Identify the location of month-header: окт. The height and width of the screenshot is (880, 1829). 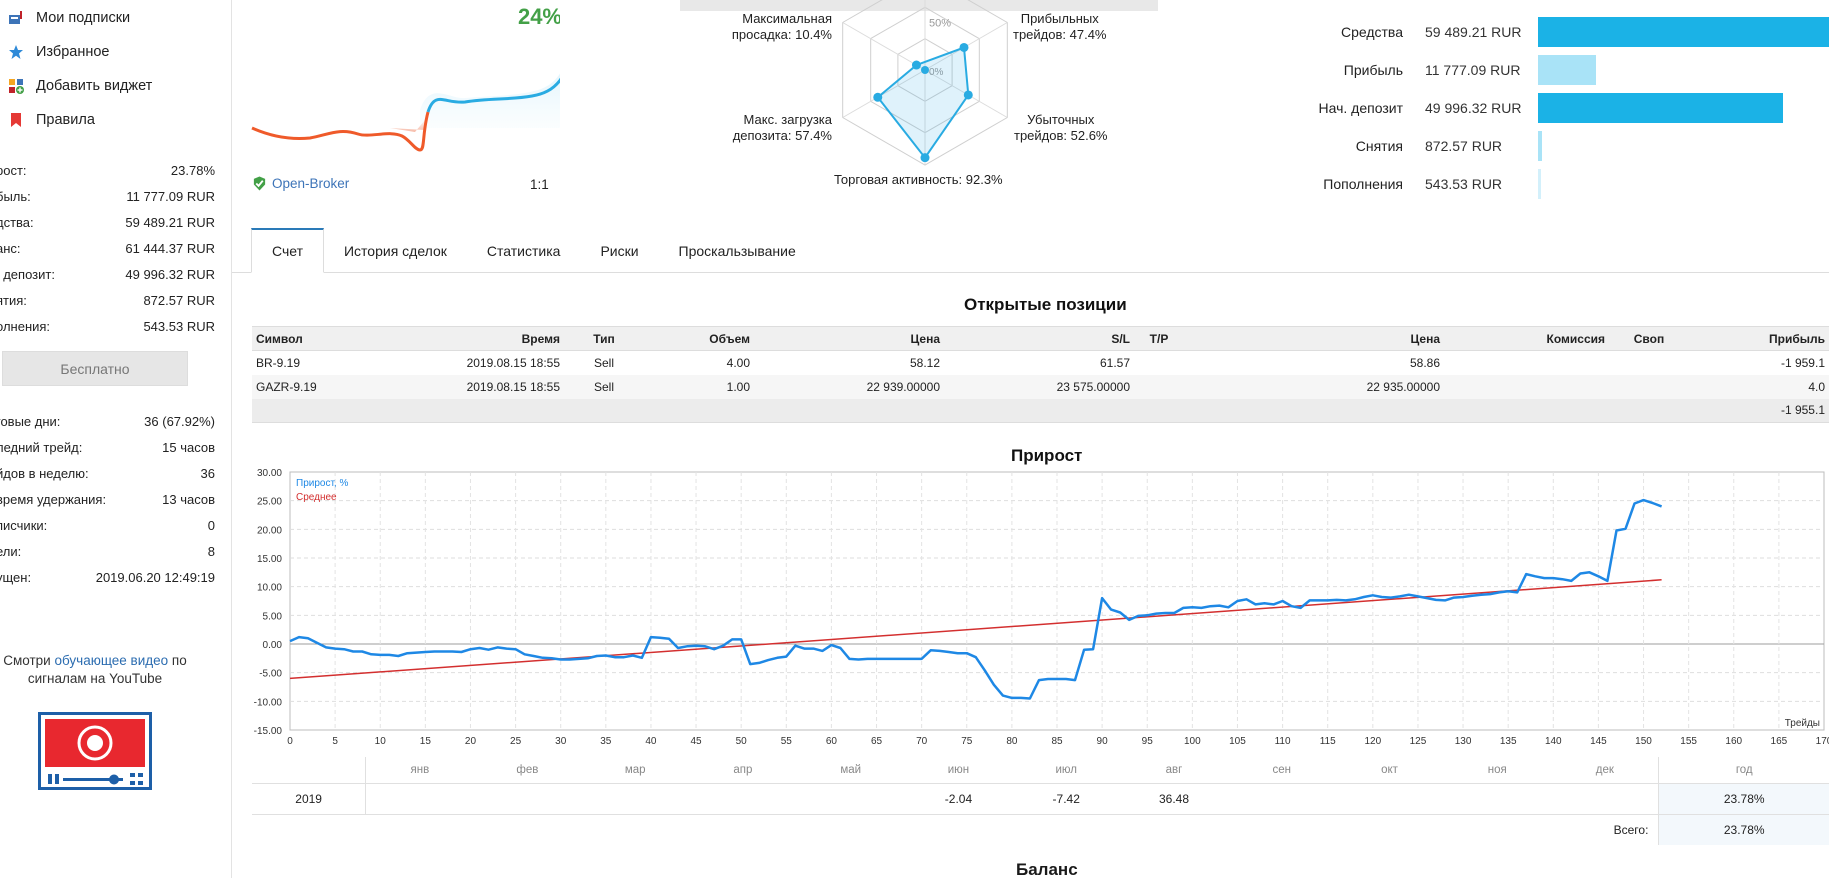
(1389, 769).